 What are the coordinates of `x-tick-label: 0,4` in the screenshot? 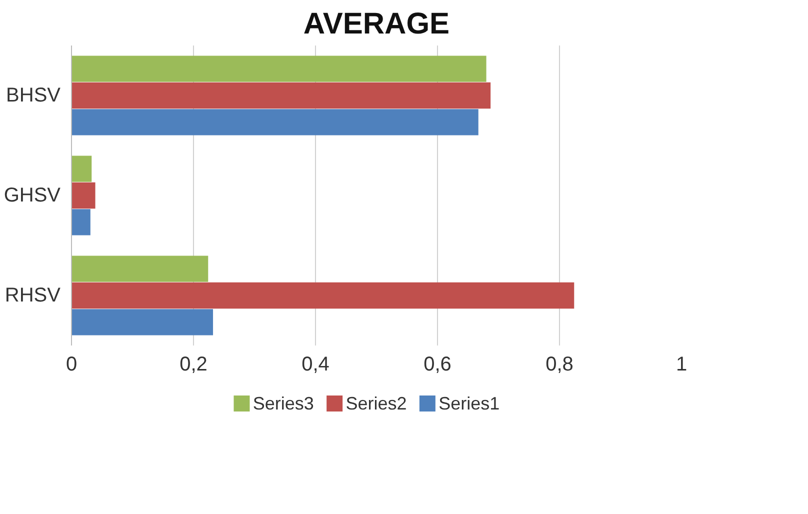 It's located at (316, 365).